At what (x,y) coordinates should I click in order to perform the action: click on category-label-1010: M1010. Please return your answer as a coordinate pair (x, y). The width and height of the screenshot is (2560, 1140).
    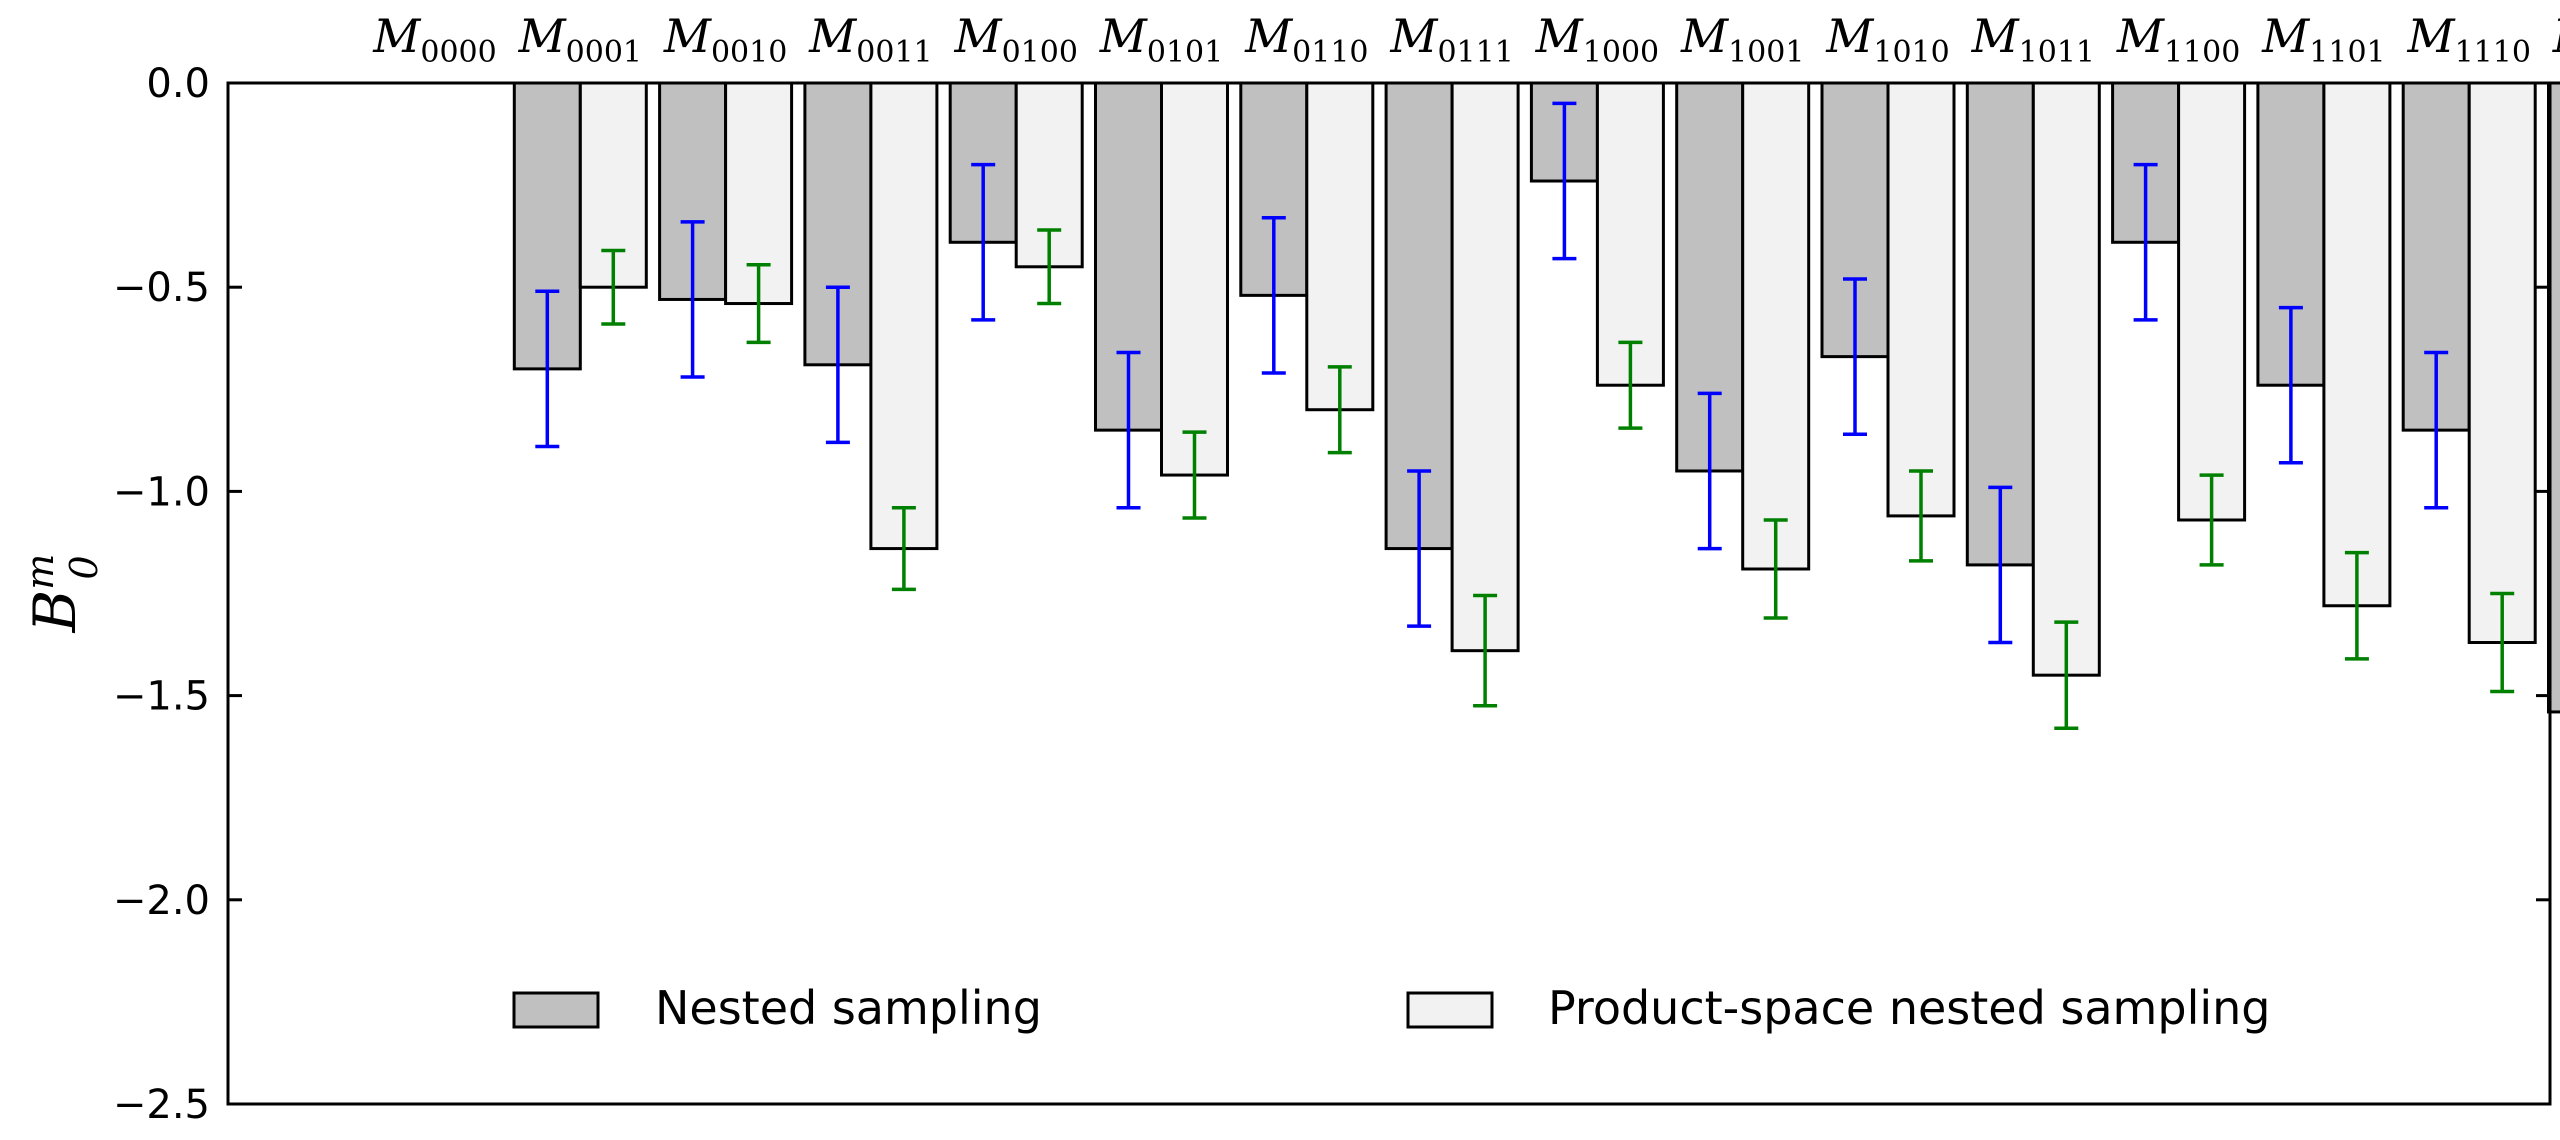
    Looking at the image, I should click on (1887, 39).